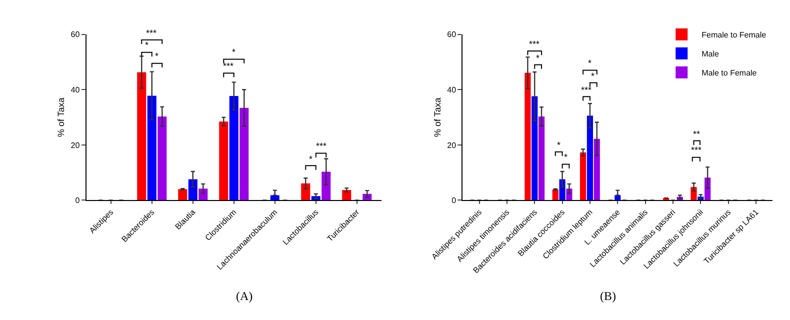 This screenshot has width=790, height=320. I want to click on text: (A), so click(244, 296).